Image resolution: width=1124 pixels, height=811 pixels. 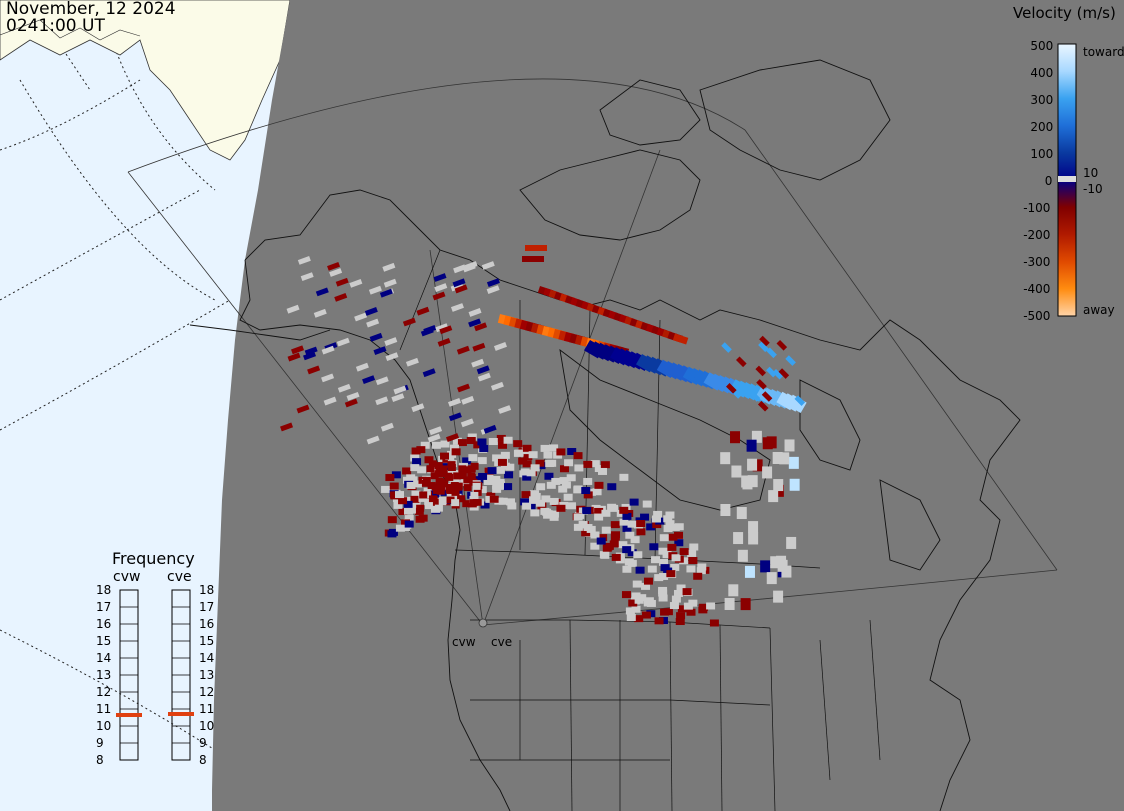 What do you see at coordinates (104, 641) in the screenshot?
I see `freq-tick-left: 15` at bounding box center [104, 641].